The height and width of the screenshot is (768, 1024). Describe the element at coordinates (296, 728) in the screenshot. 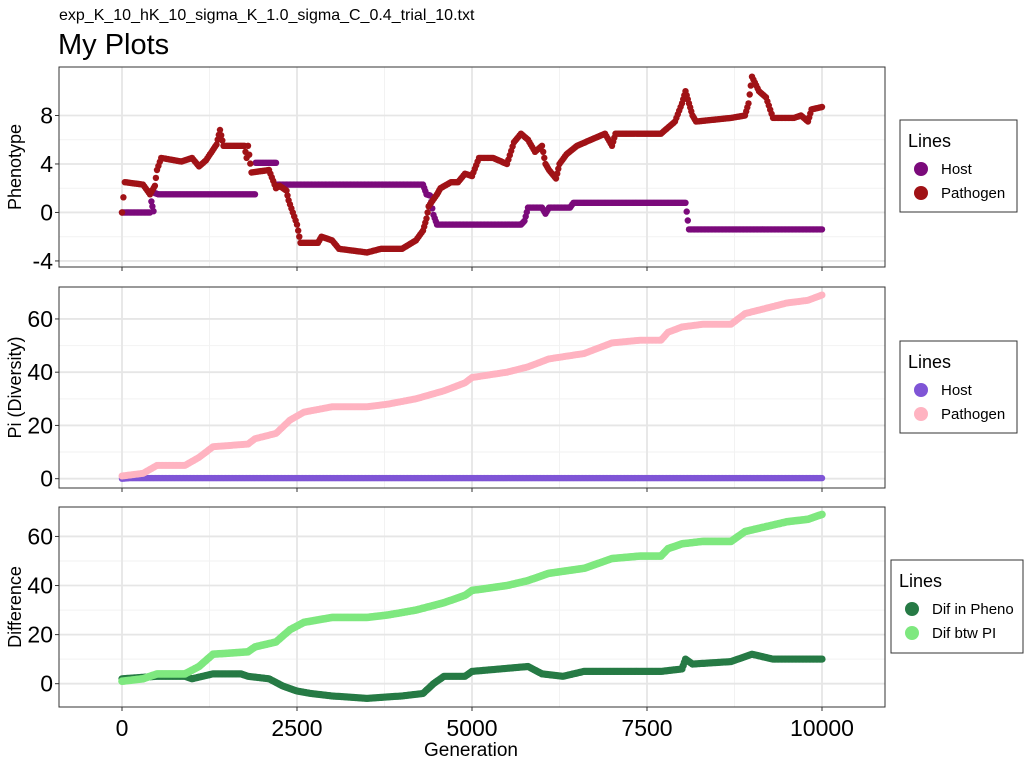

I see `x-tick-label: 2500` at that location.